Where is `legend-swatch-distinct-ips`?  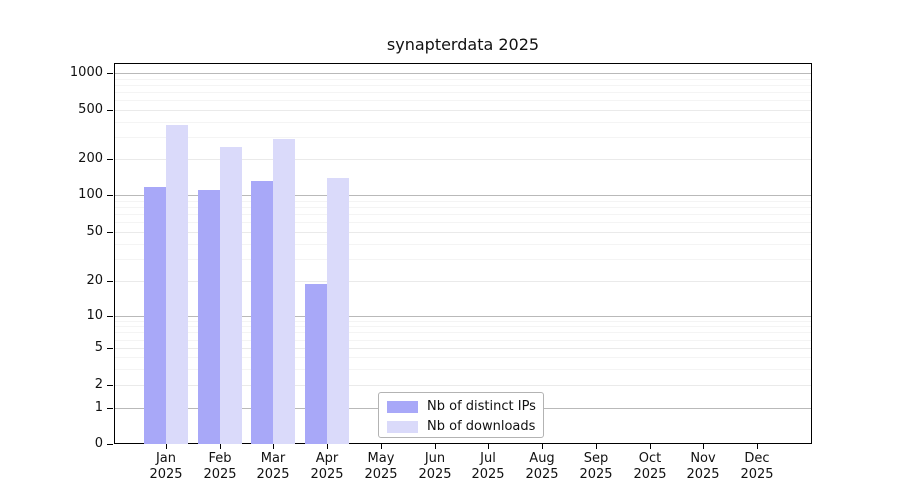
legend-swatch-distinct-ips is located at coordinates (402, 407).